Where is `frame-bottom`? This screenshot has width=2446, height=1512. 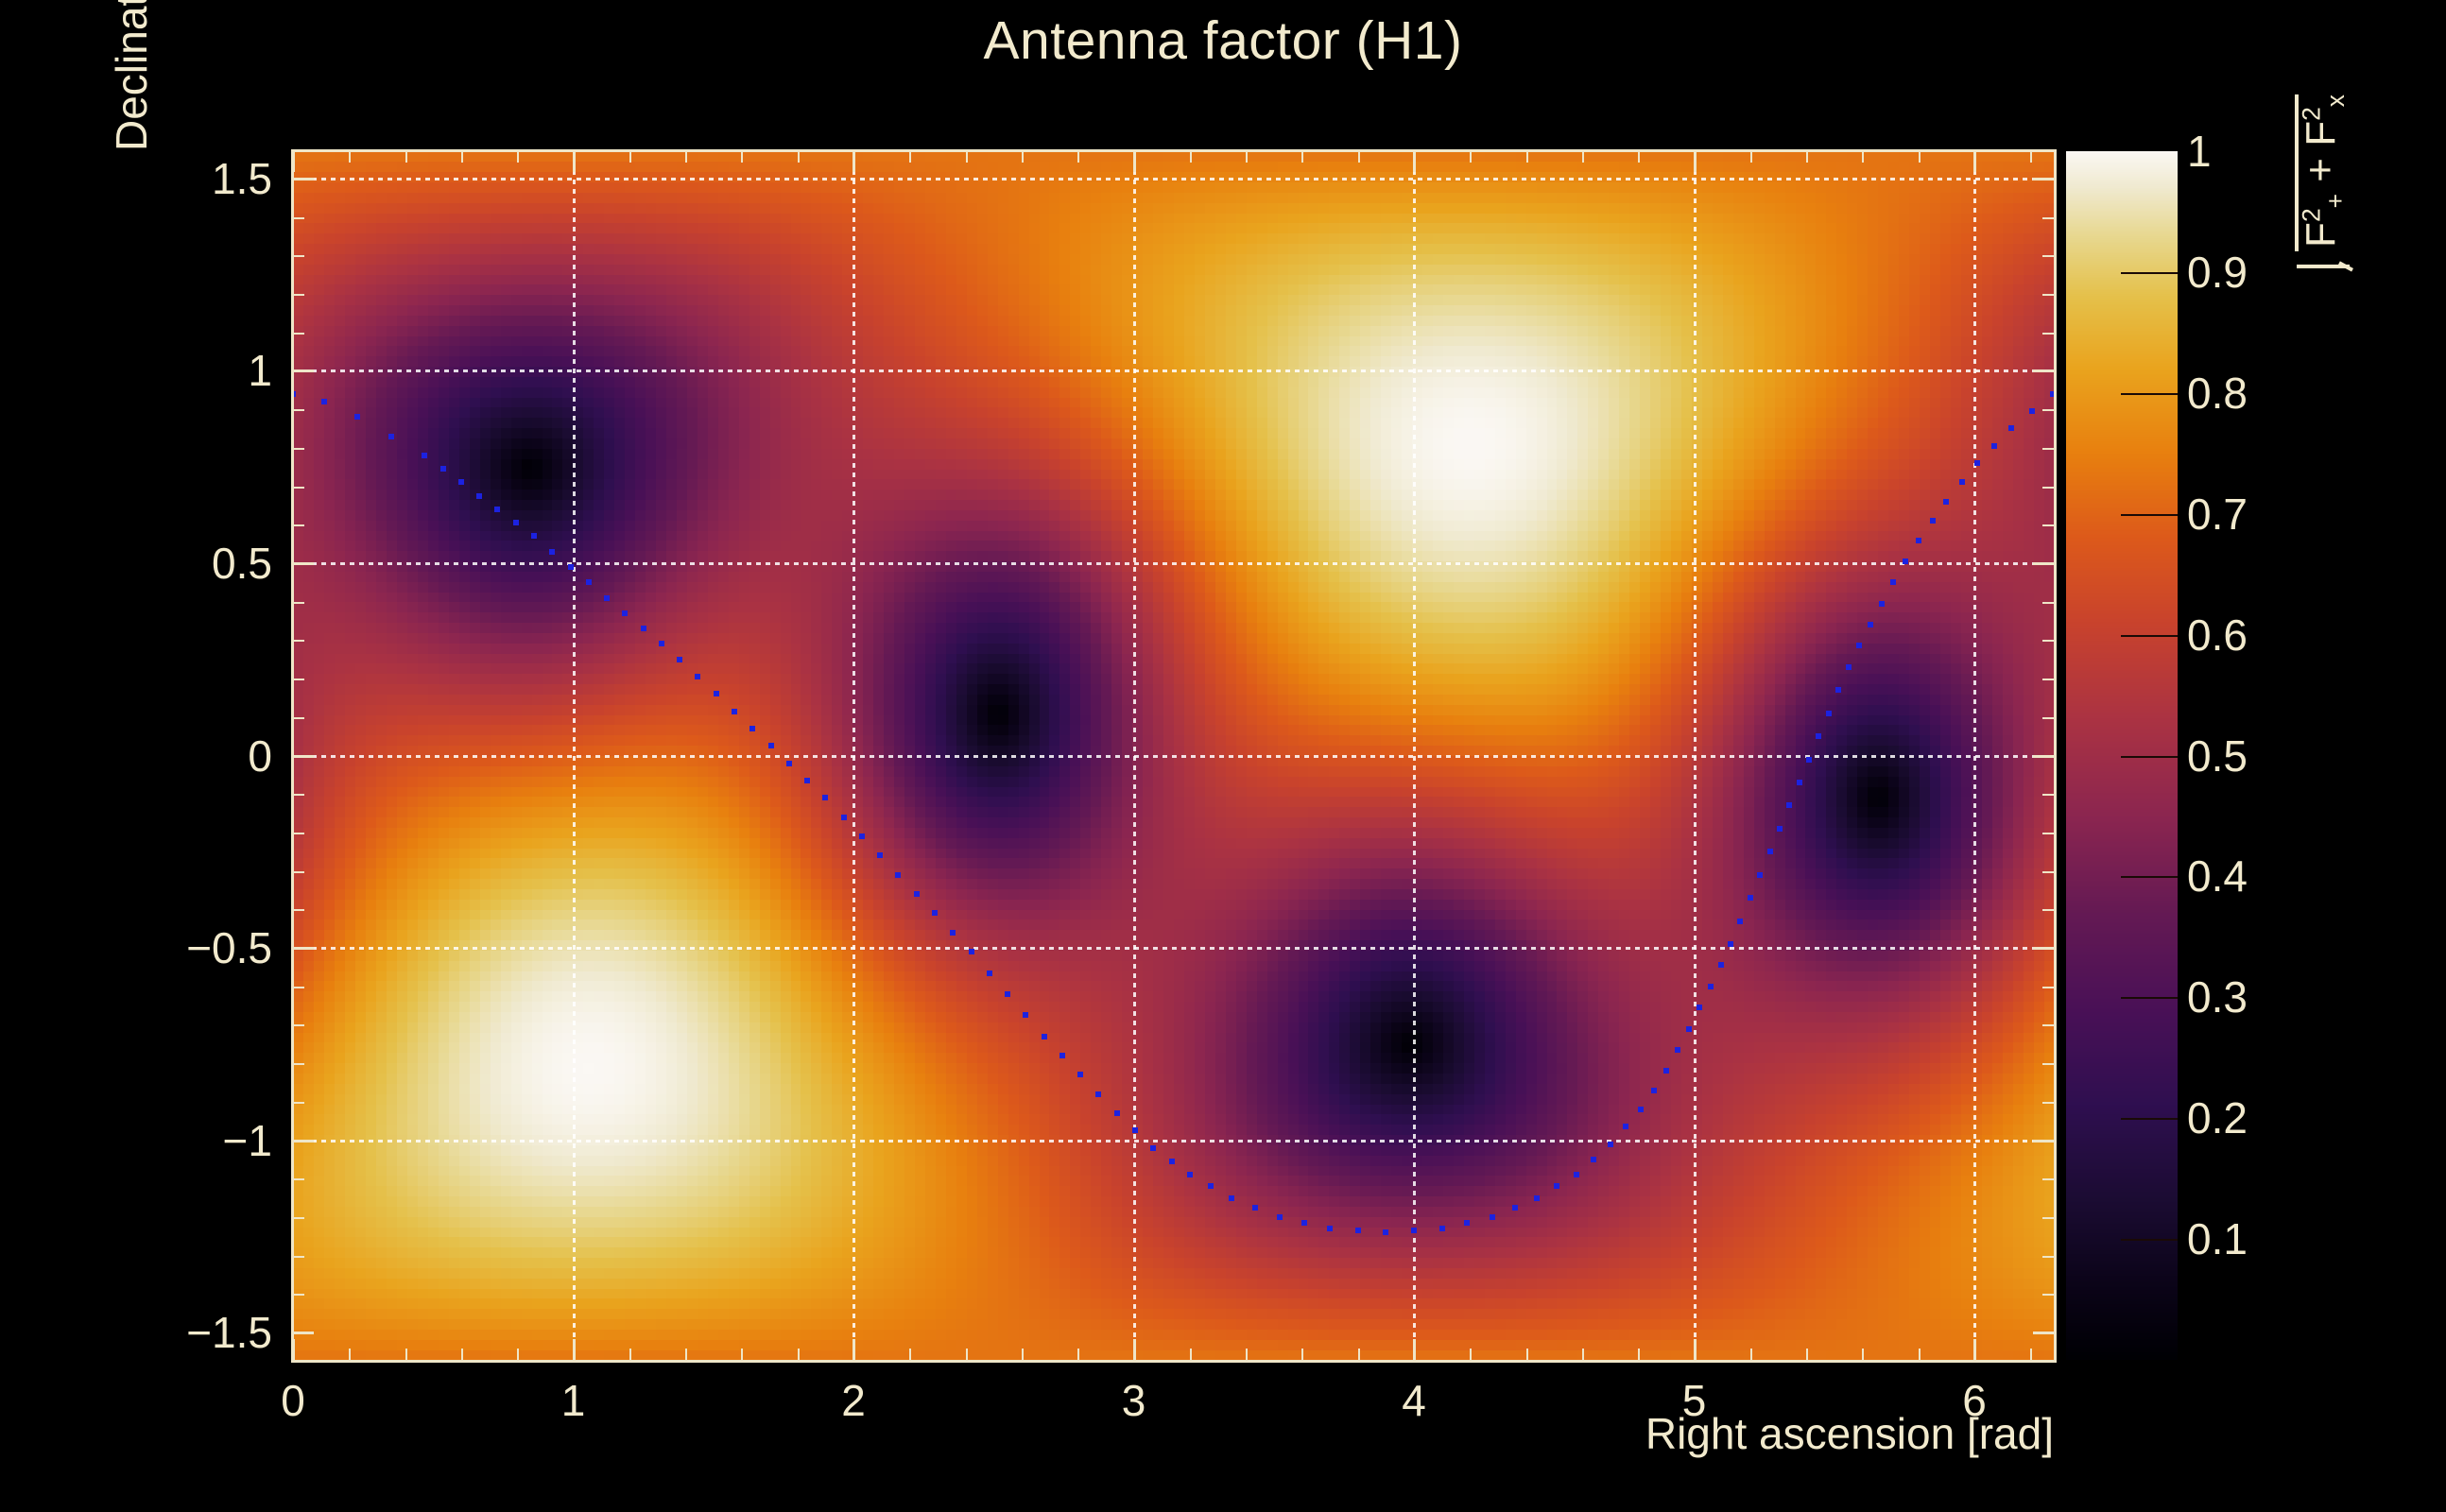
frame-bottom is located at coordinates (1175, 1361).